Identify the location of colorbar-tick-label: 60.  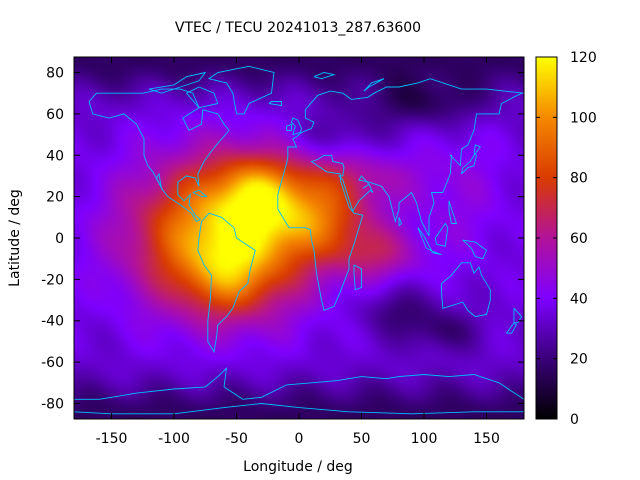
(579, 239).